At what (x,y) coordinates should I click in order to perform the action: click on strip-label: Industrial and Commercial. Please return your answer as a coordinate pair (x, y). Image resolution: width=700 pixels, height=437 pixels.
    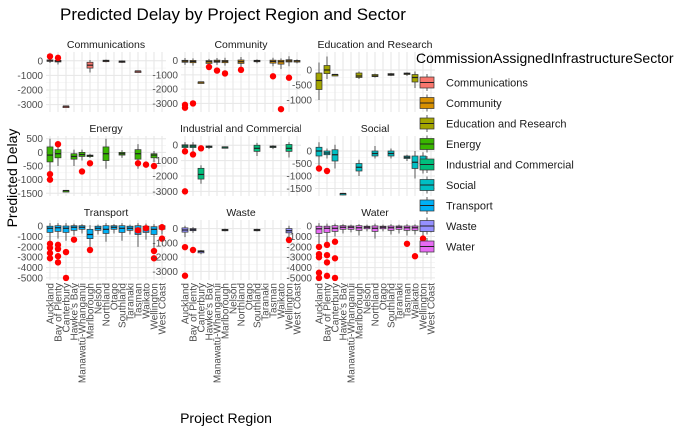
    Looking at the image, I should click on (241, 129).